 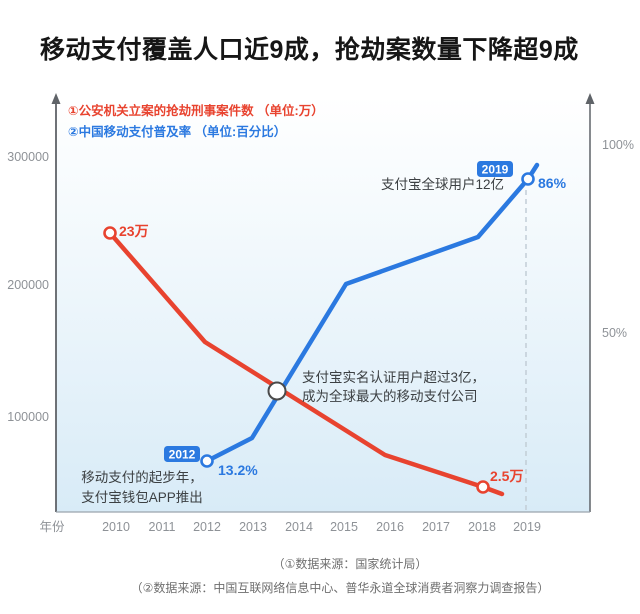 I want to click on crossing-note-line1: 支付宝实名认证用户超过3亿，, so click(x=393, y=377).